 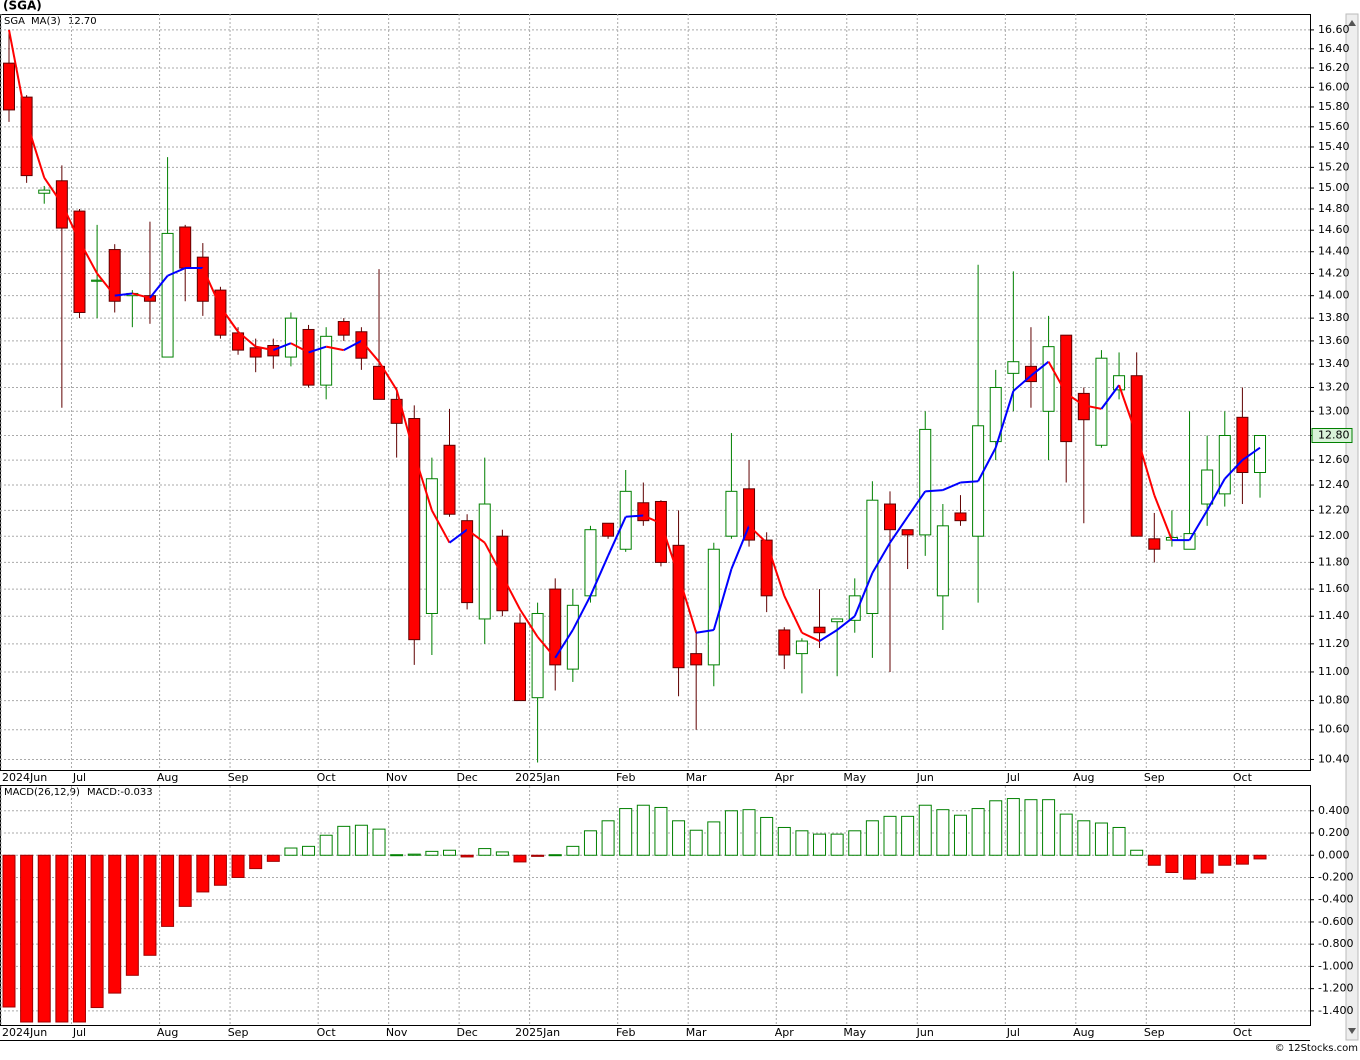 What do you see at coordinates (785, 1032) in the screenshot?
I see `x-tick-label: Apr` at bounding box center [785, 1032].